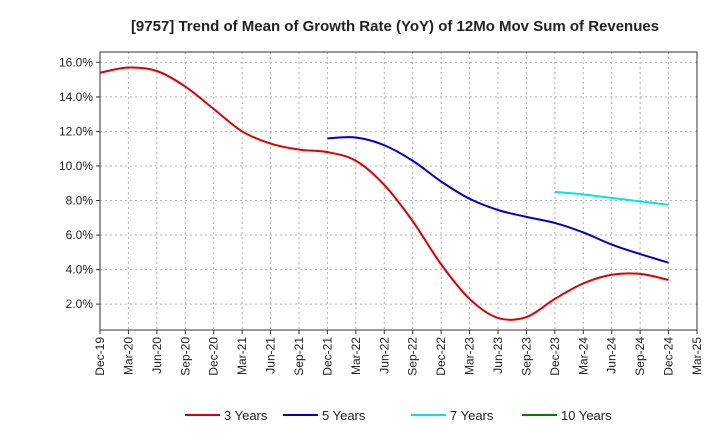 The image size is (720, 440). I want to click on legend-label: 10 Years, so click(586, 415).